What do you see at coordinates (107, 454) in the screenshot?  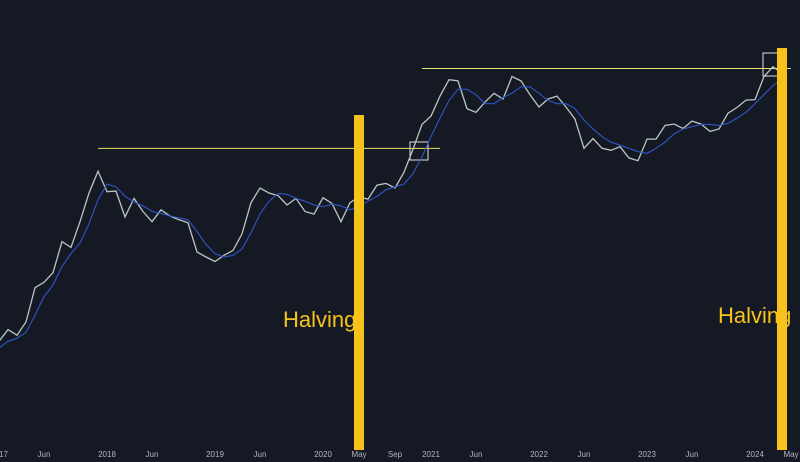 I see `x-tick-label: 2018` at bounding box center [107, 454].